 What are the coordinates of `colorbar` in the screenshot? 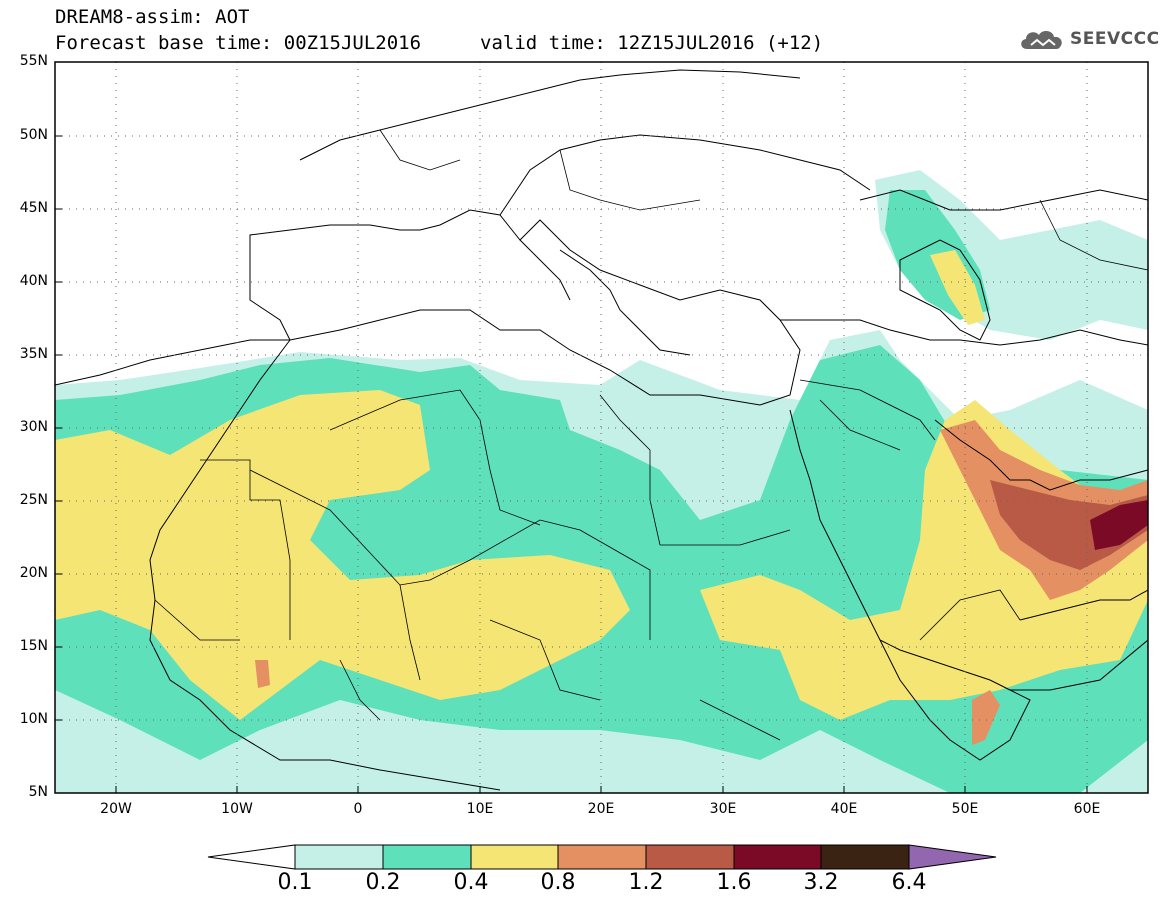 It's located at (602, 857).